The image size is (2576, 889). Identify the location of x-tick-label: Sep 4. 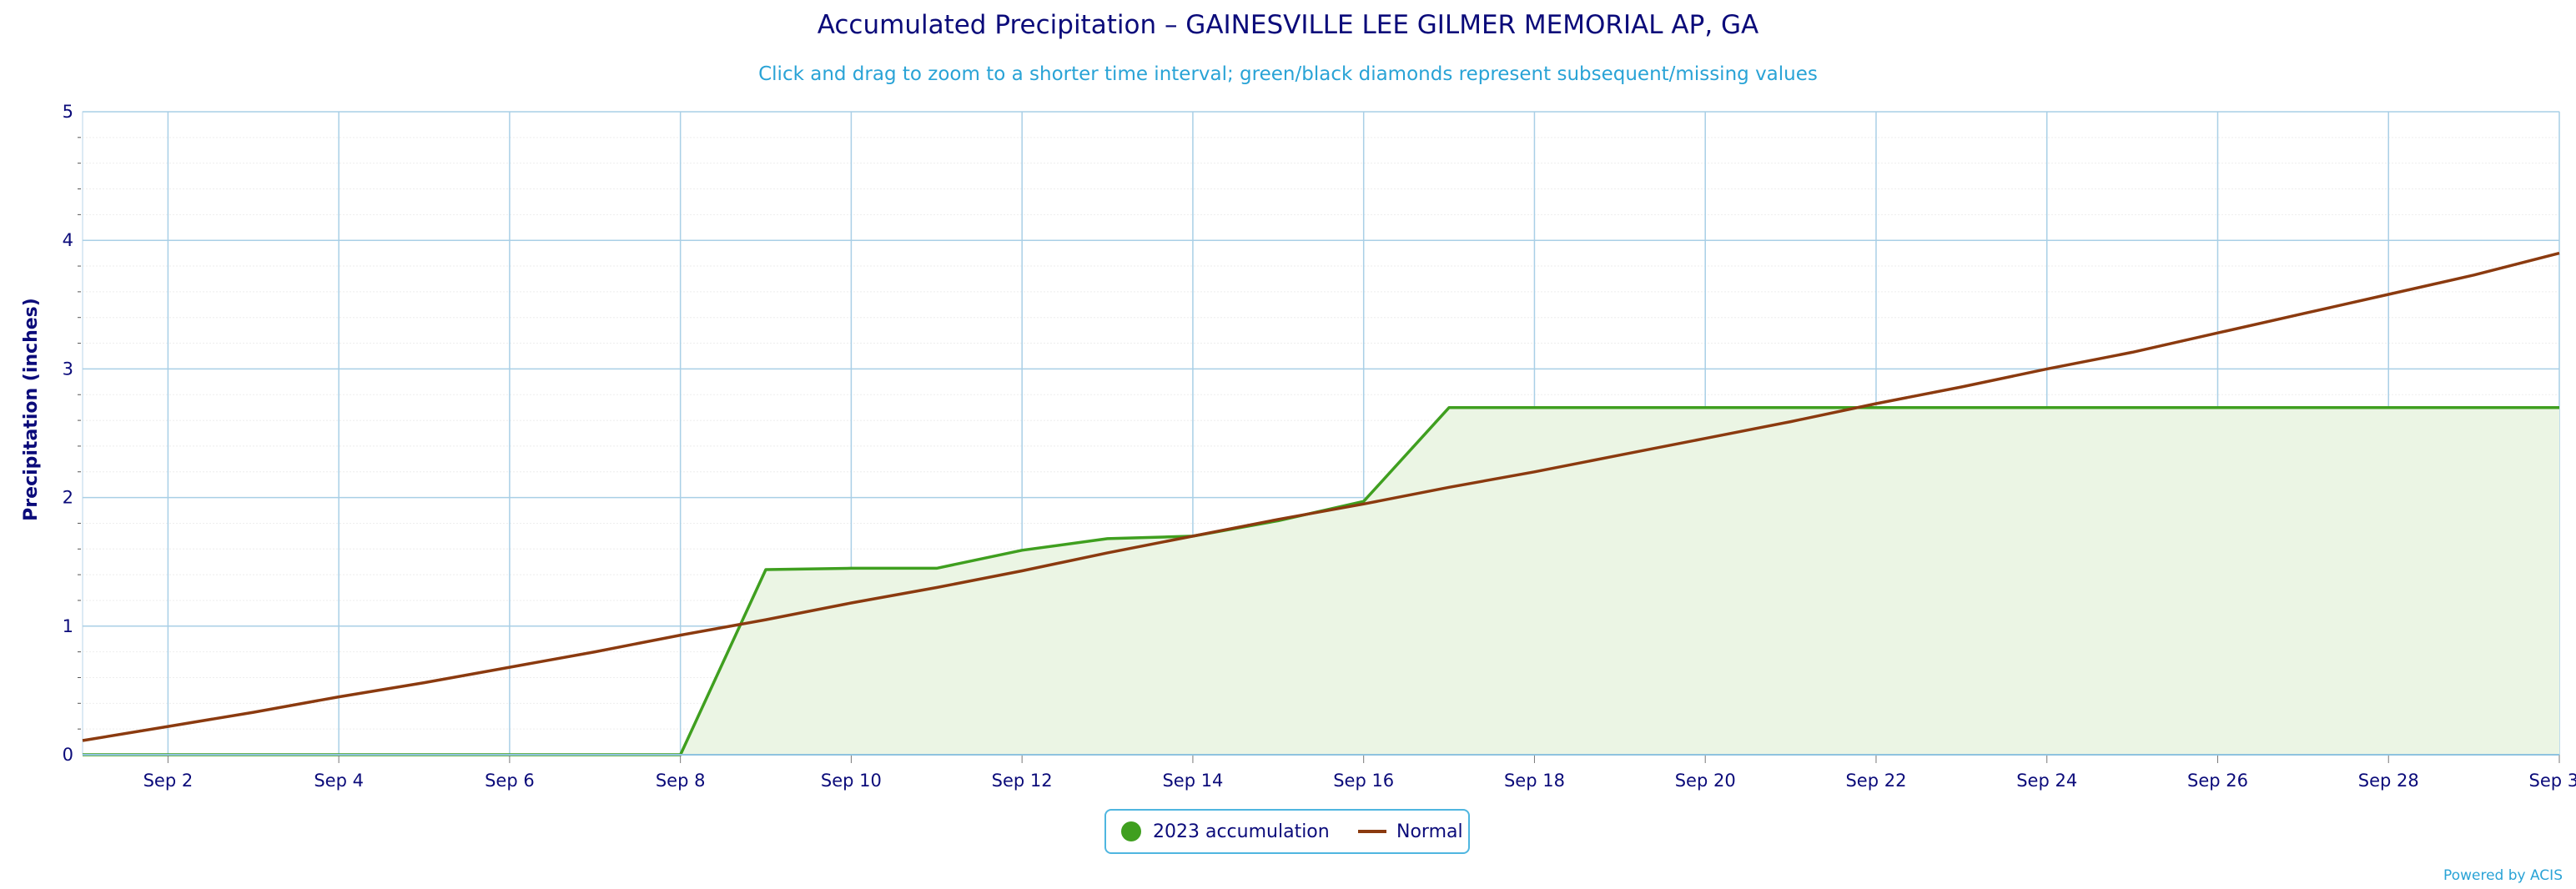
(339, 781).